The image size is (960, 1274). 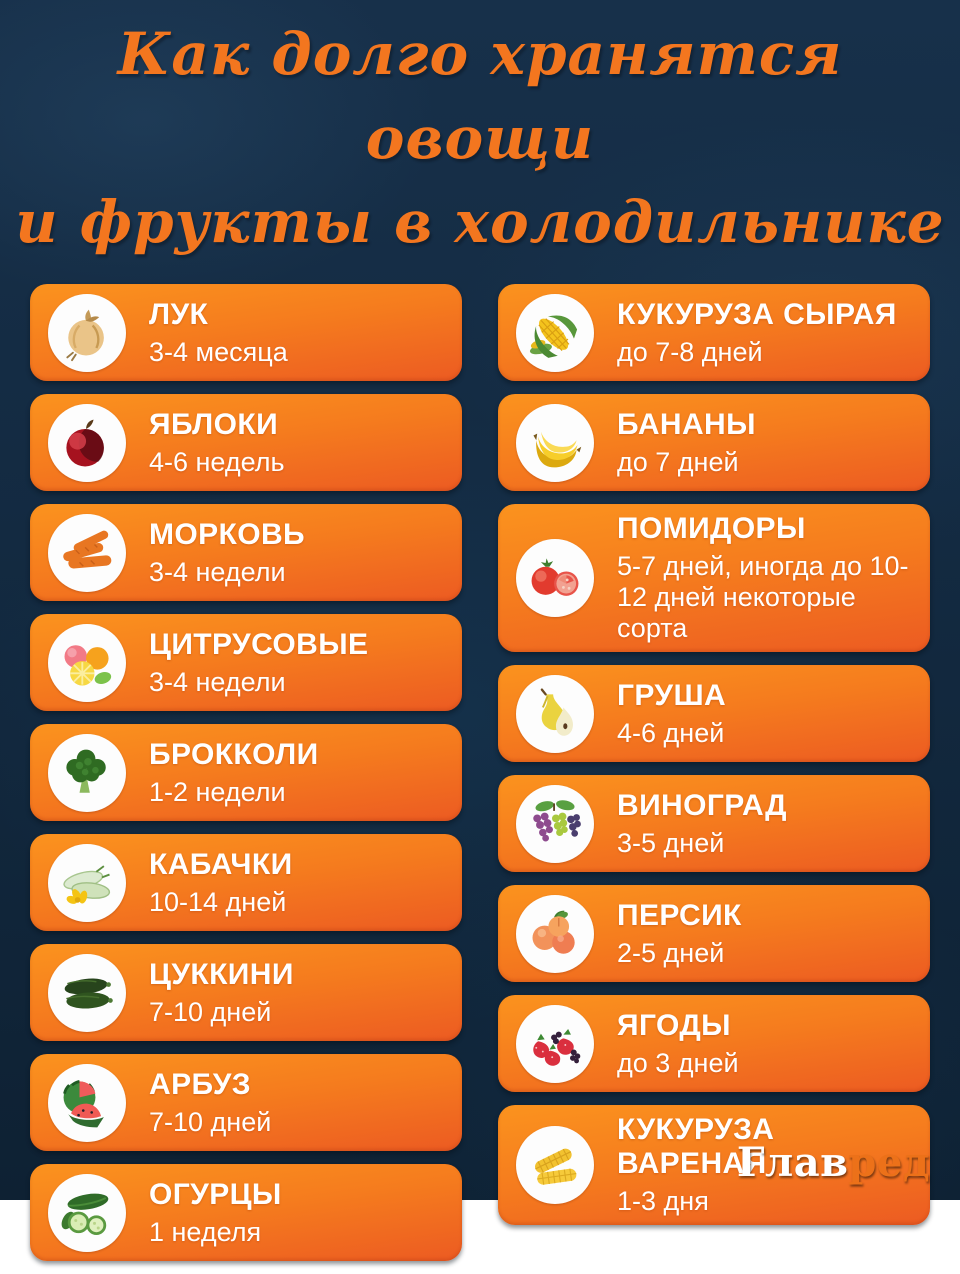 I want to click on page-title-line2: и фрукты в холодильнике, so click(x=480, y=222).